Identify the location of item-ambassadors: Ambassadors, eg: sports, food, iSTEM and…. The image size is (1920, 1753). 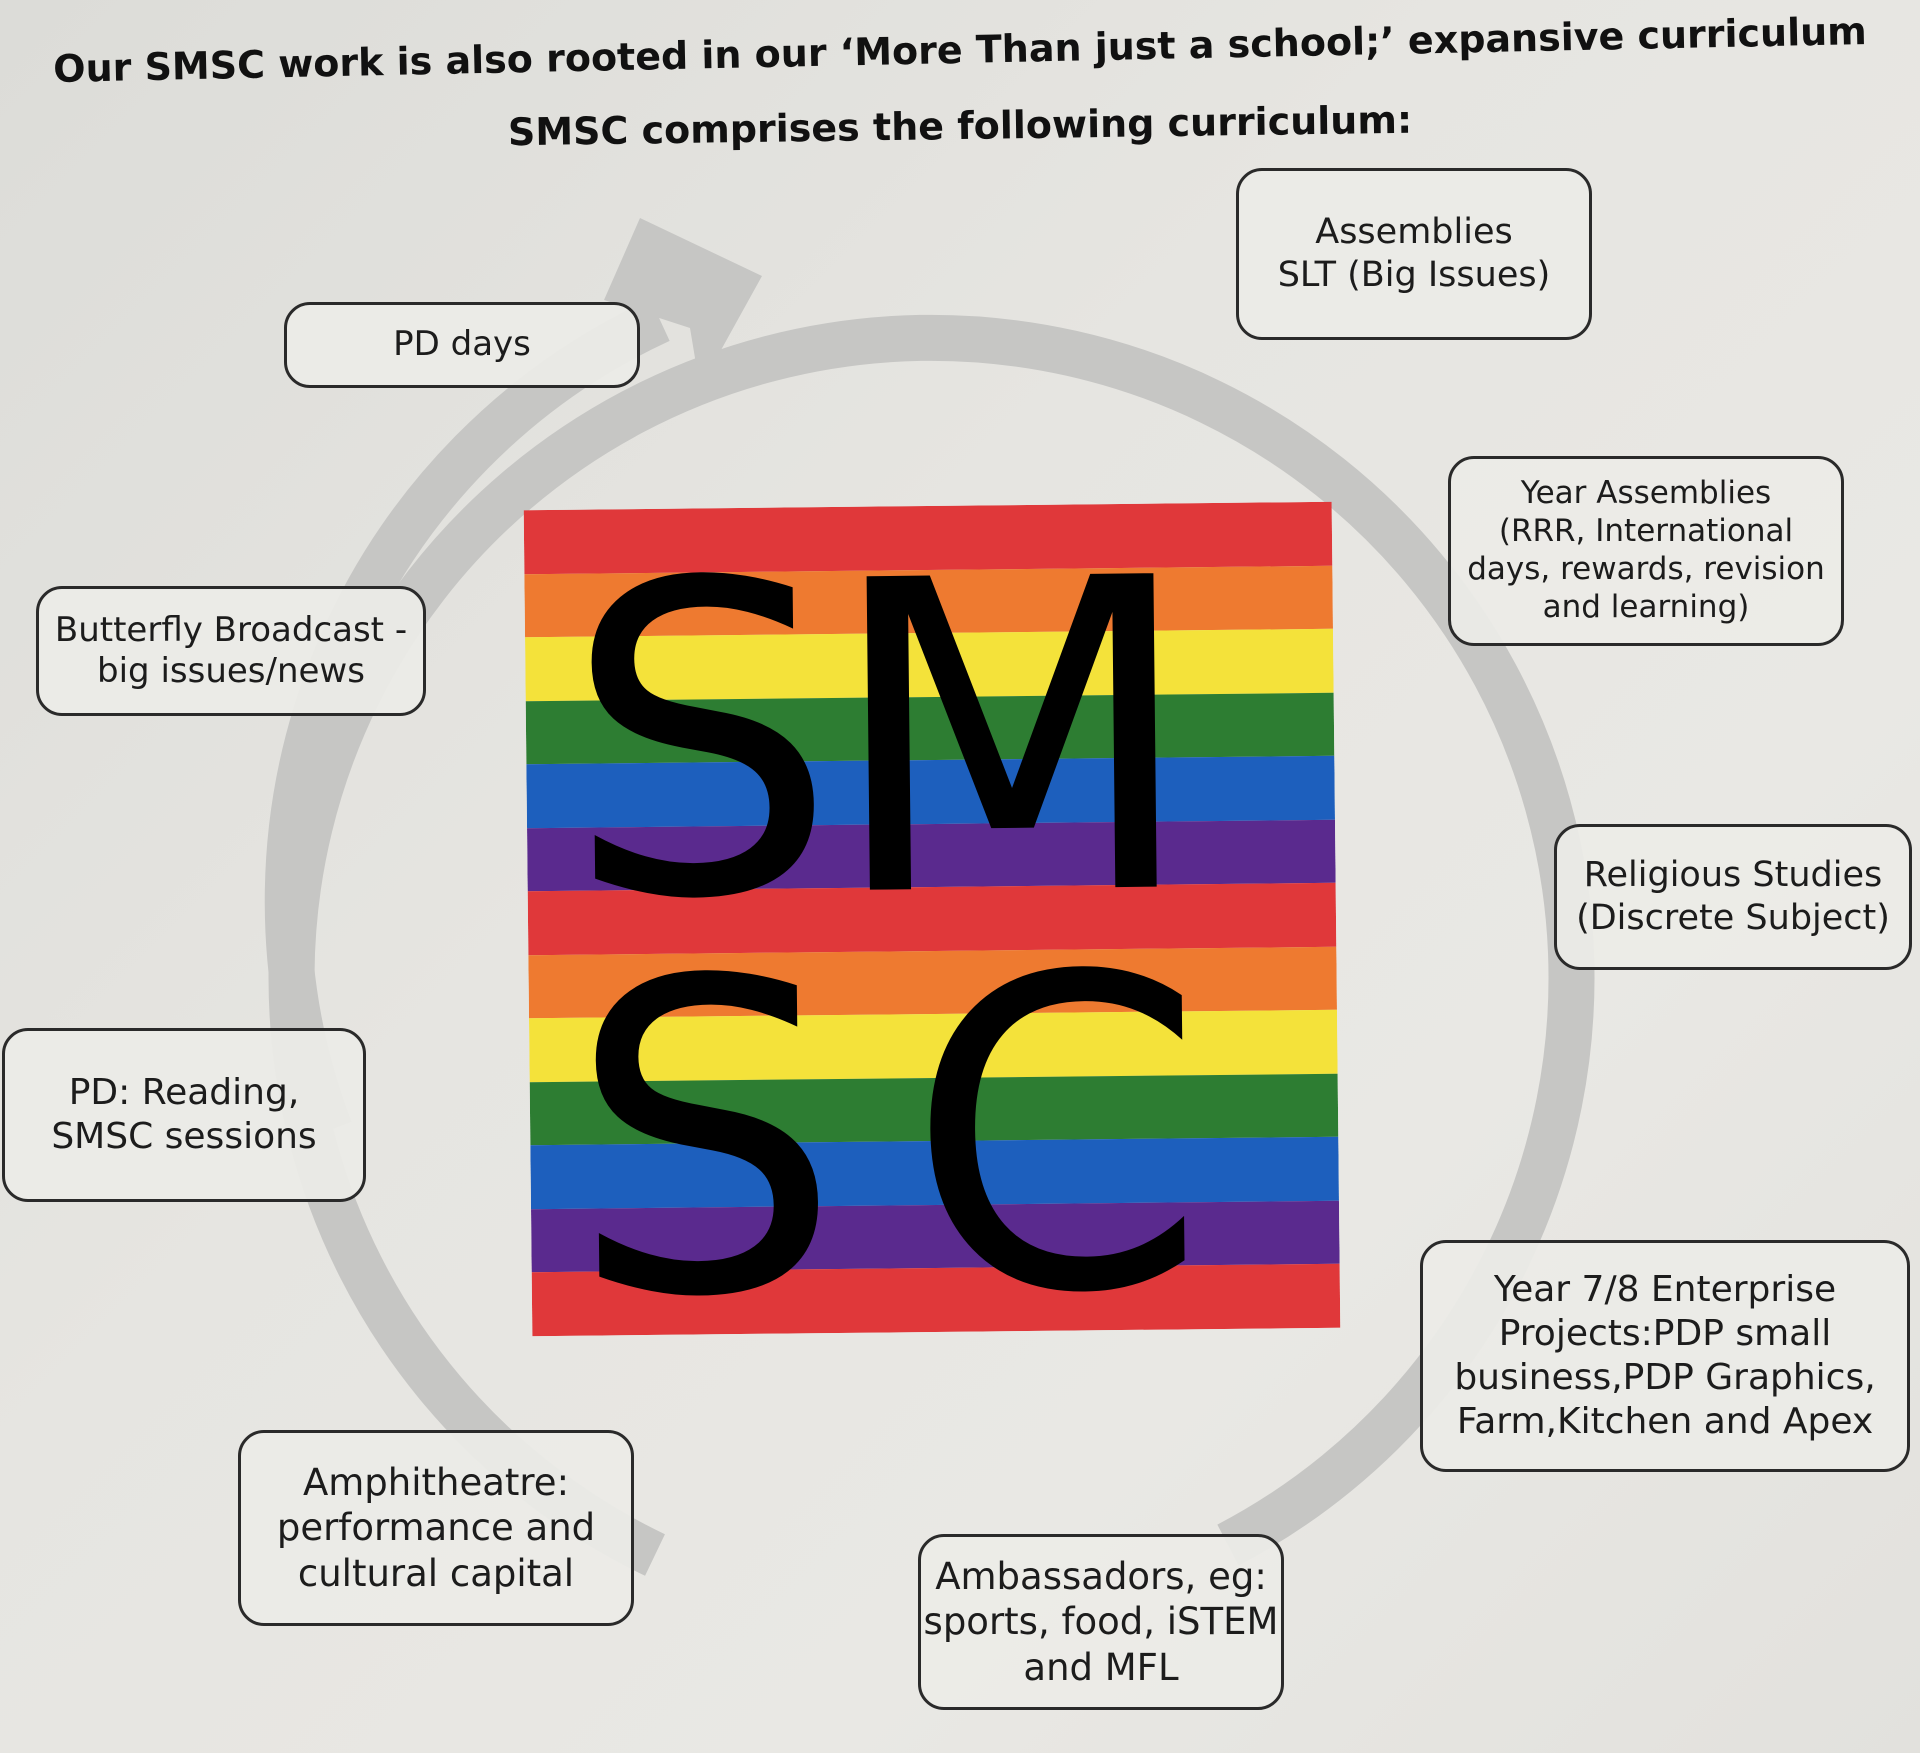
(1101, 1622).